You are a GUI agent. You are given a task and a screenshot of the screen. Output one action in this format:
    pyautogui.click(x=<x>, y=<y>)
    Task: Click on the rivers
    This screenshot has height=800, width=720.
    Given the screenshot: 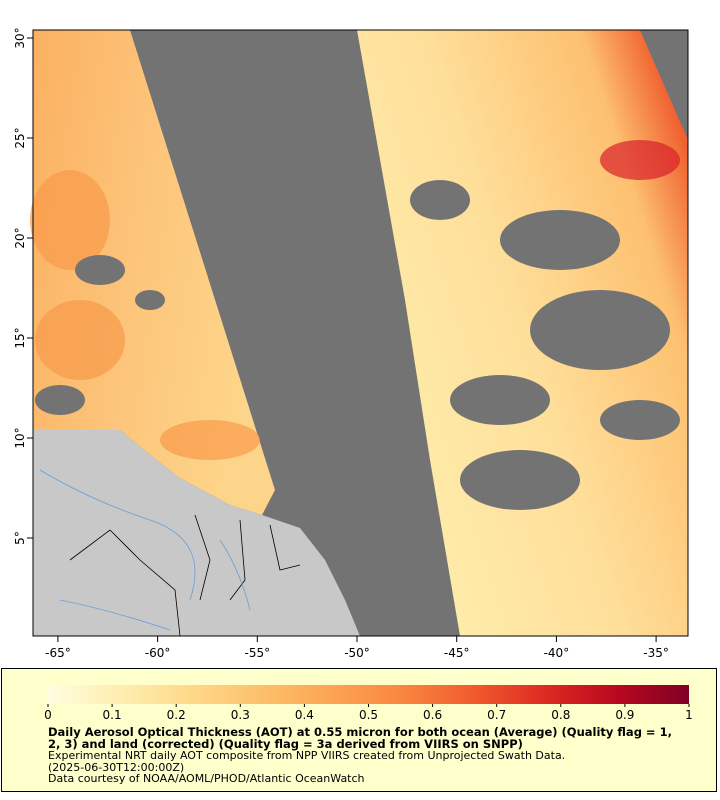 What is the action you would take?
    pyautogui.click(x=145, y=550)
    